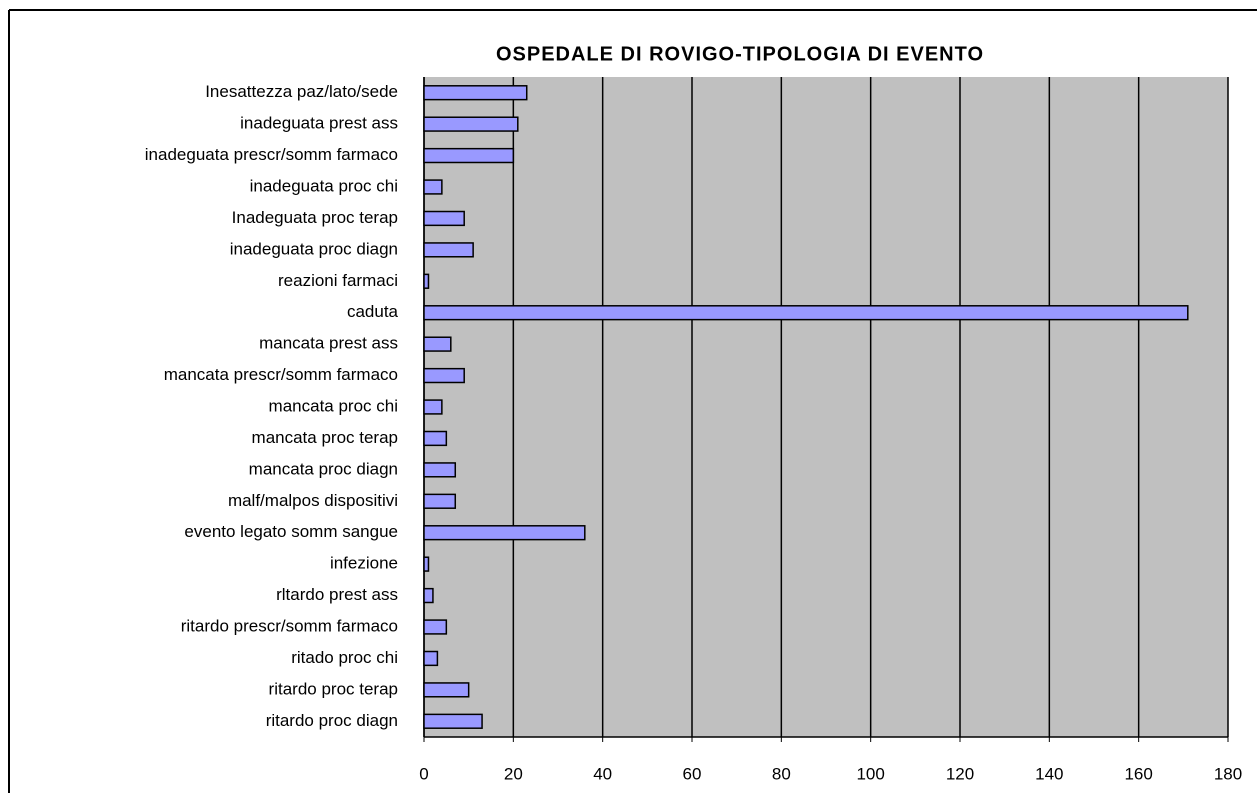 The width and height of the screenshot is (1257, 793). Describe the element at coordinates (333, 688) in the screenshot. I see `y-tick-label: ritardo proc terap` at that location.